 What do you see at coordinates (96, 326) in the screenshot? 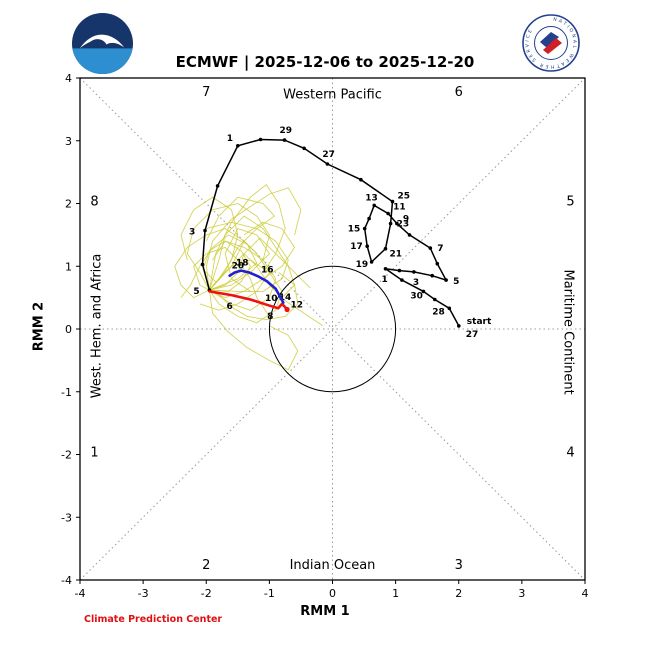
I see `region-label: West. Hem. and Africa` at bounding box center [96, 326].